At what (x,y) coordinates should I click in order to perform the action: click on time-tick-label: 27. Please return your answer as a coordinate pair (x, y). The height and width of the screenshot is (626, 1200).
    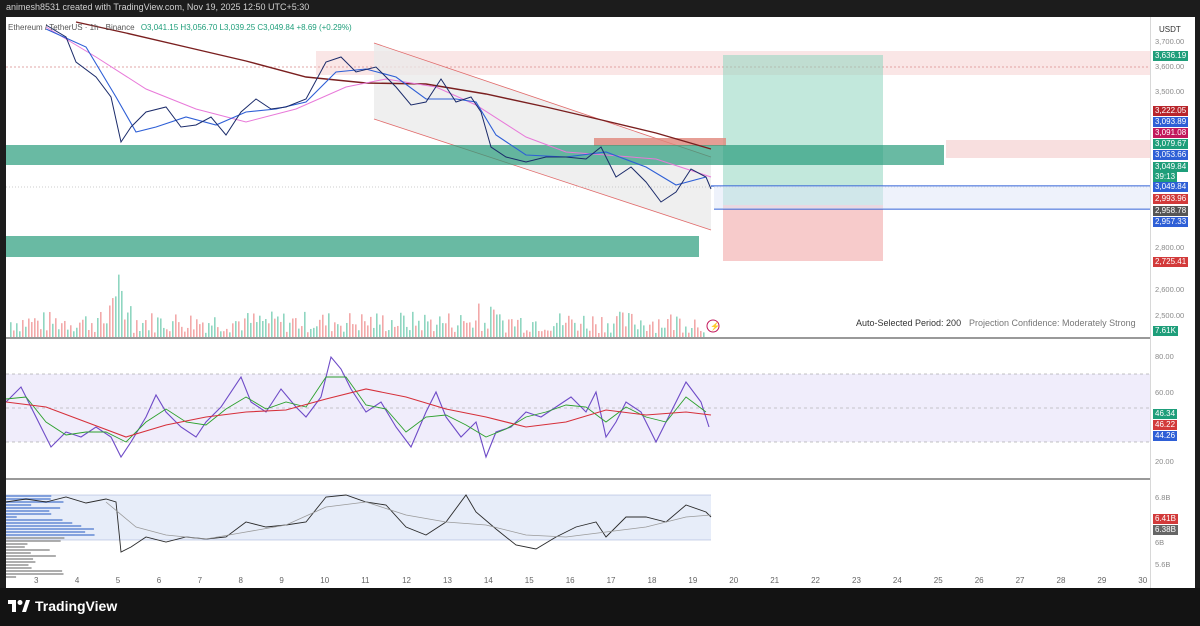
    Looking at the image, I should click on (1020, 580).